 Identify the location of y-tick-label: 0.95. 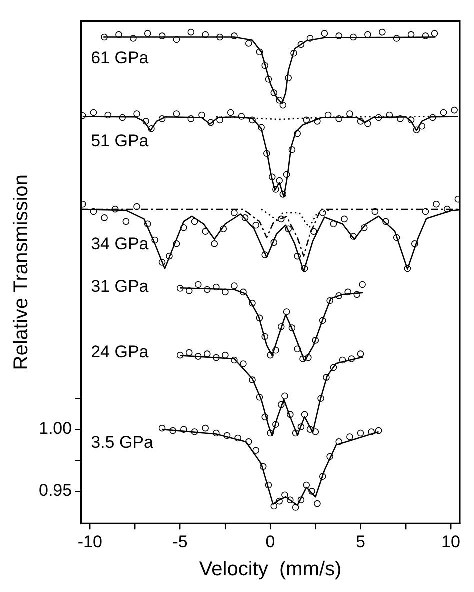
(55, 490).